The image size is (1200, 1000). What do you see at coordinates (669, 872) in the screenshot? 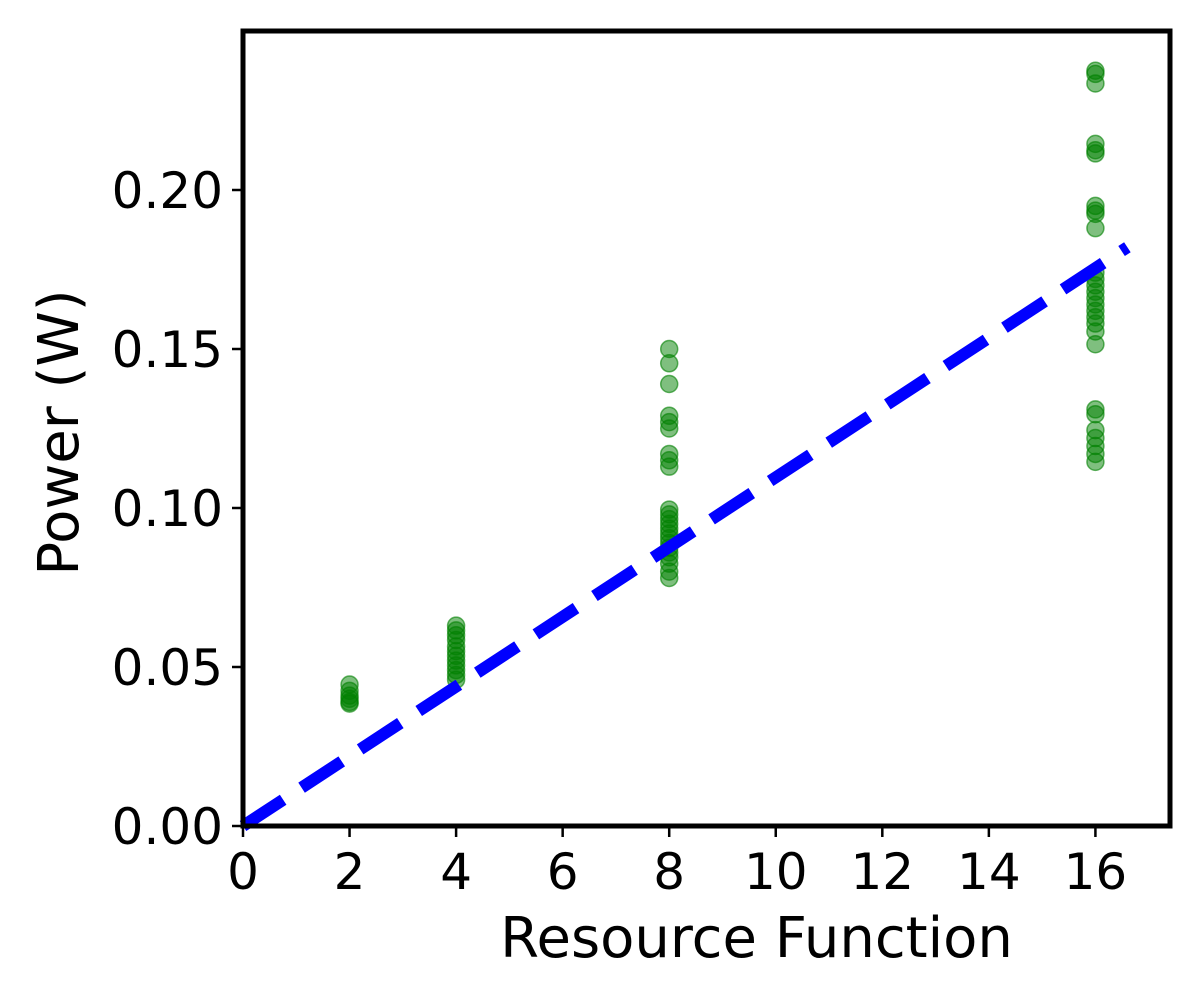
I see `x-tick-label-4: 8` at bounding box center [669, 872].